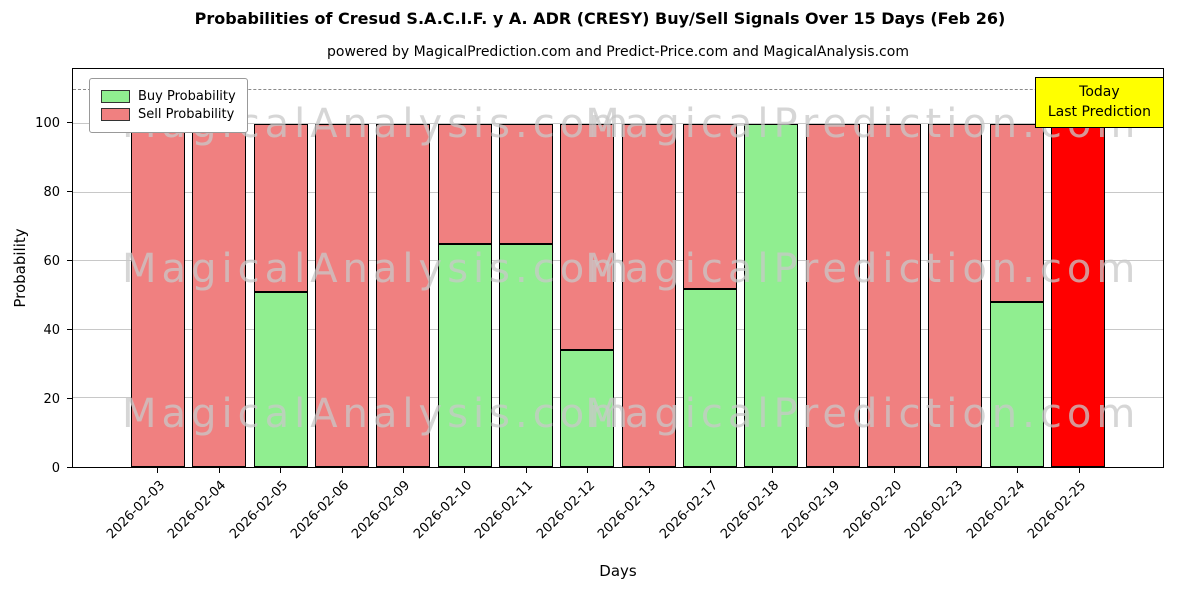 Image resolution: width=1200 pixels, height=600 pixels. What do you see at coordinates (1099, 111) in the screenshot?
I see `annotation-line-2: Last Prediction` at bounding box center [1099, 111].